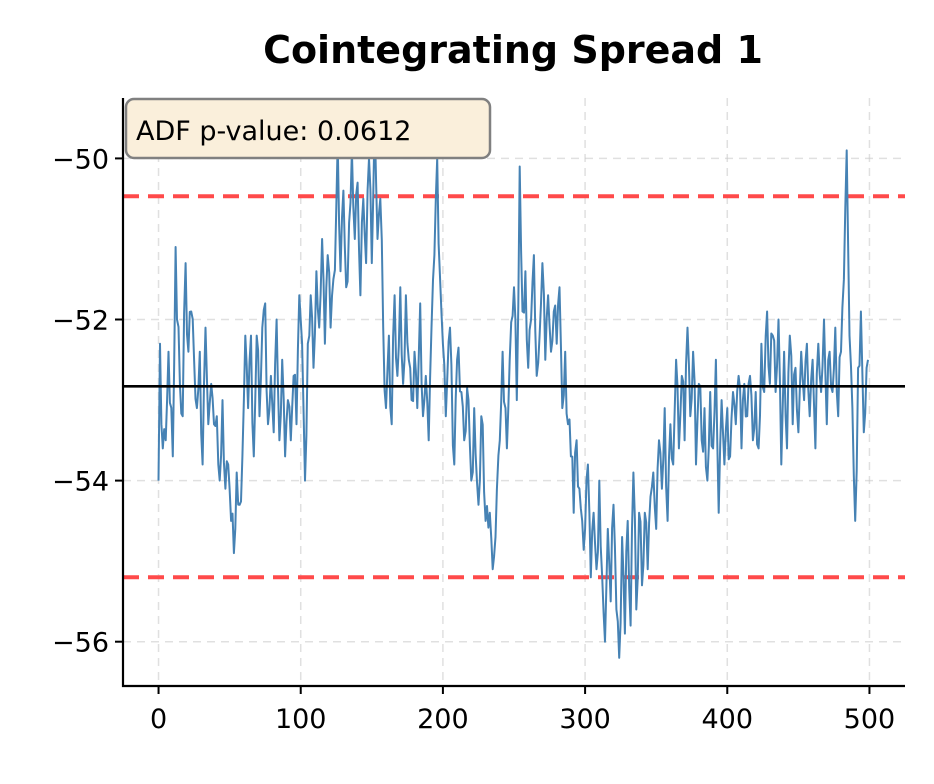  Describe the element at coordinates (273, 131) in the screenshot. I see `annotation-text: ADF p-value: 0.0612` at that location.